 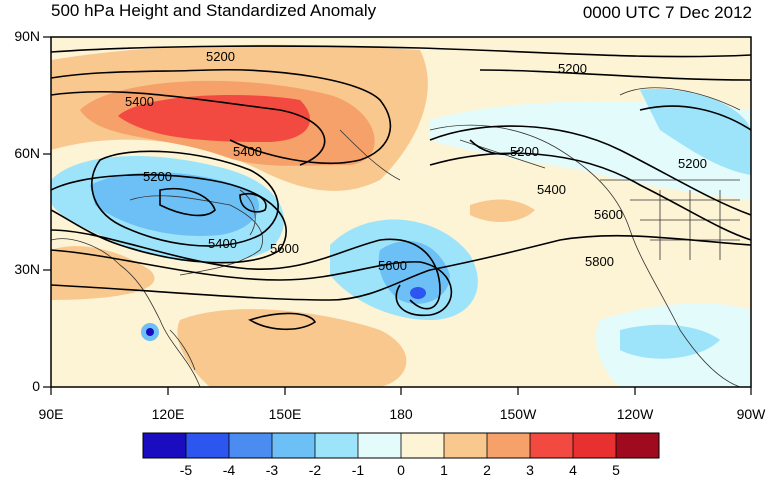 What do you see at coordinates (36, 386) in the screenshot?
I see `lat-label-0: 0` at bounding box center [36, 386].